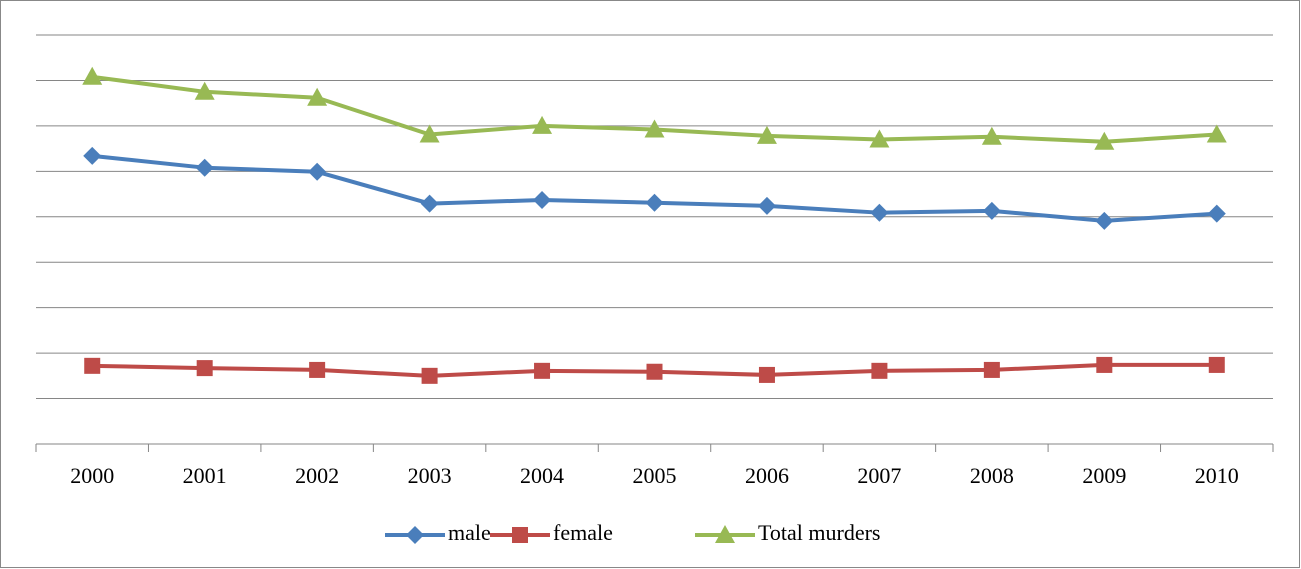 The image size is (1301, 569). What do you see at coordinates (205, 475) in the screenshot?
I see `x-tick-label: 2001` at bounding box center [205, 475].